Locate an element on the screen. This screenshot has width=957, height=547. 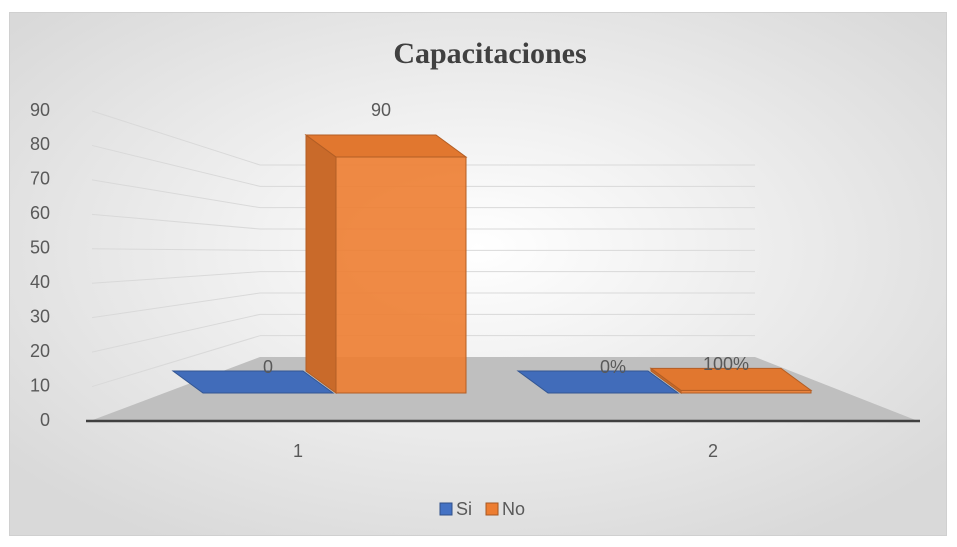
y-tick-label: 50 is located at coordinates (40, 248).